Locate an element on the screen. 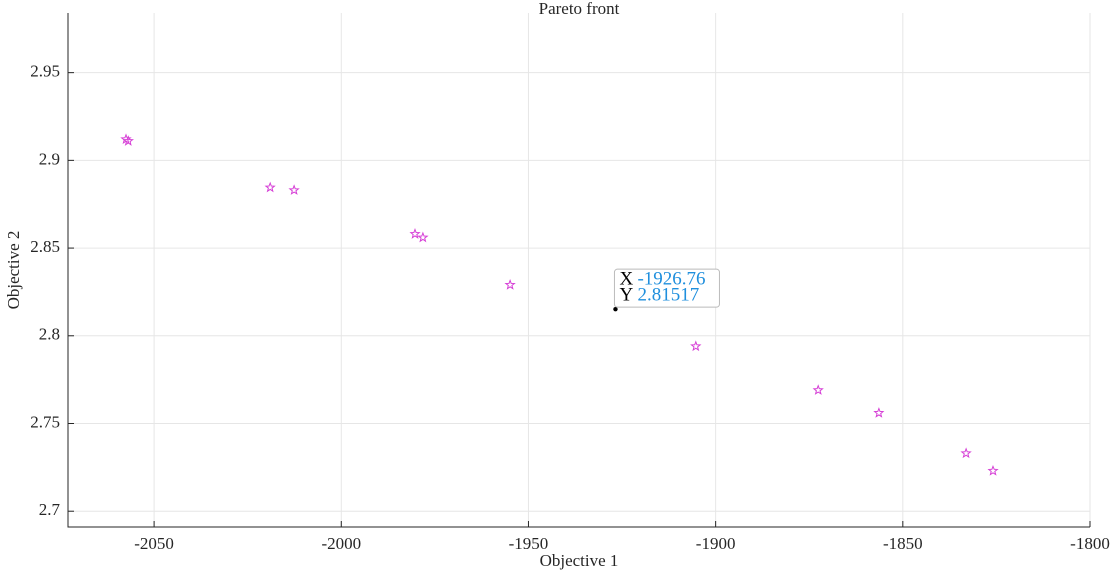  x-tick-label: -1800 is located at coordinates (1090, 543).